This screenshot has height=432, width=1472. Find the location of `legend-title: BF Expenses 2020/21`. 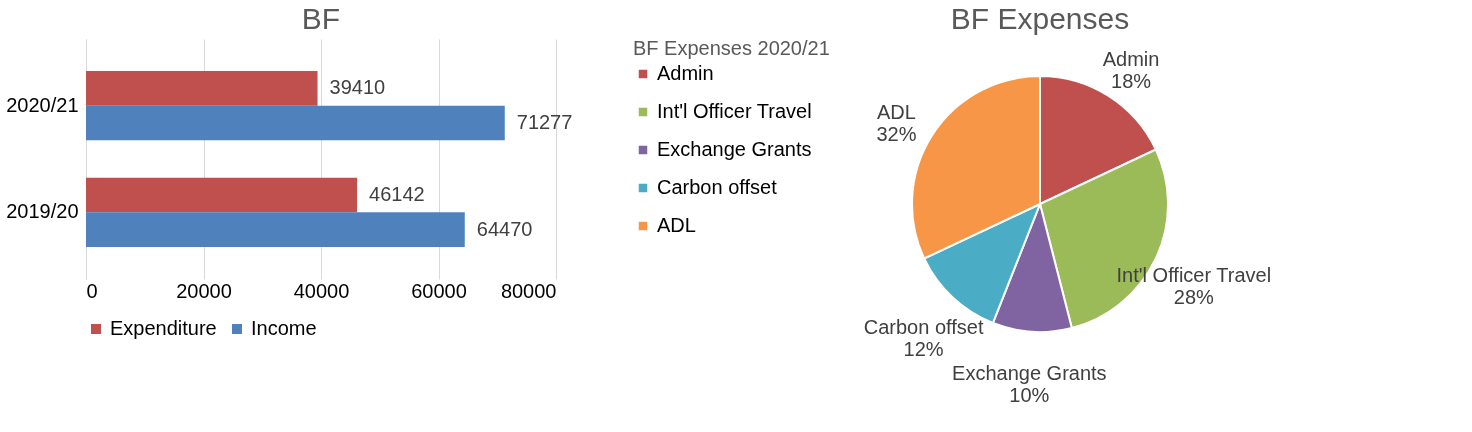

legend-title: BF Expenses 2020/21 is located at coordinates (731, 48).